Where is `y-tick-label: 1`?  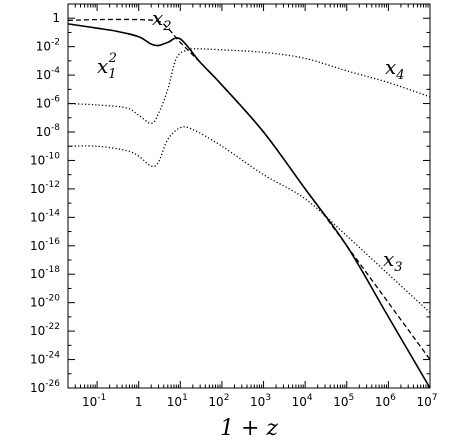
y-tick-label: 1 is located at coordinates (56, 18).